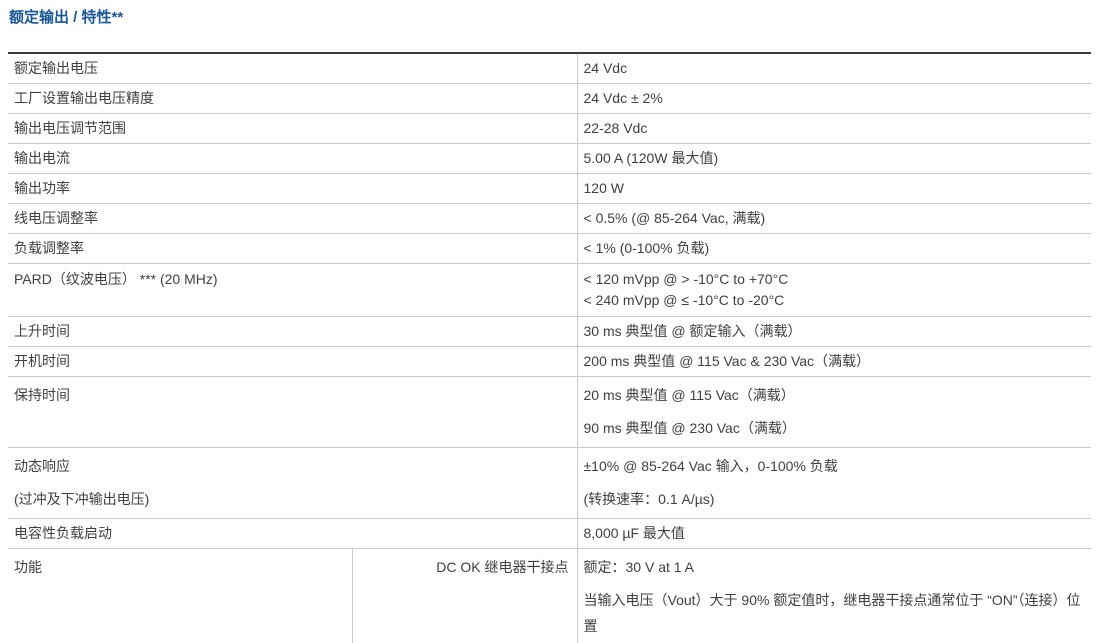 This screenshot has height=643, width=1100. I want to click on spec-row: 输出电流 5.00 A (120W 最大值), so click(549, 158).